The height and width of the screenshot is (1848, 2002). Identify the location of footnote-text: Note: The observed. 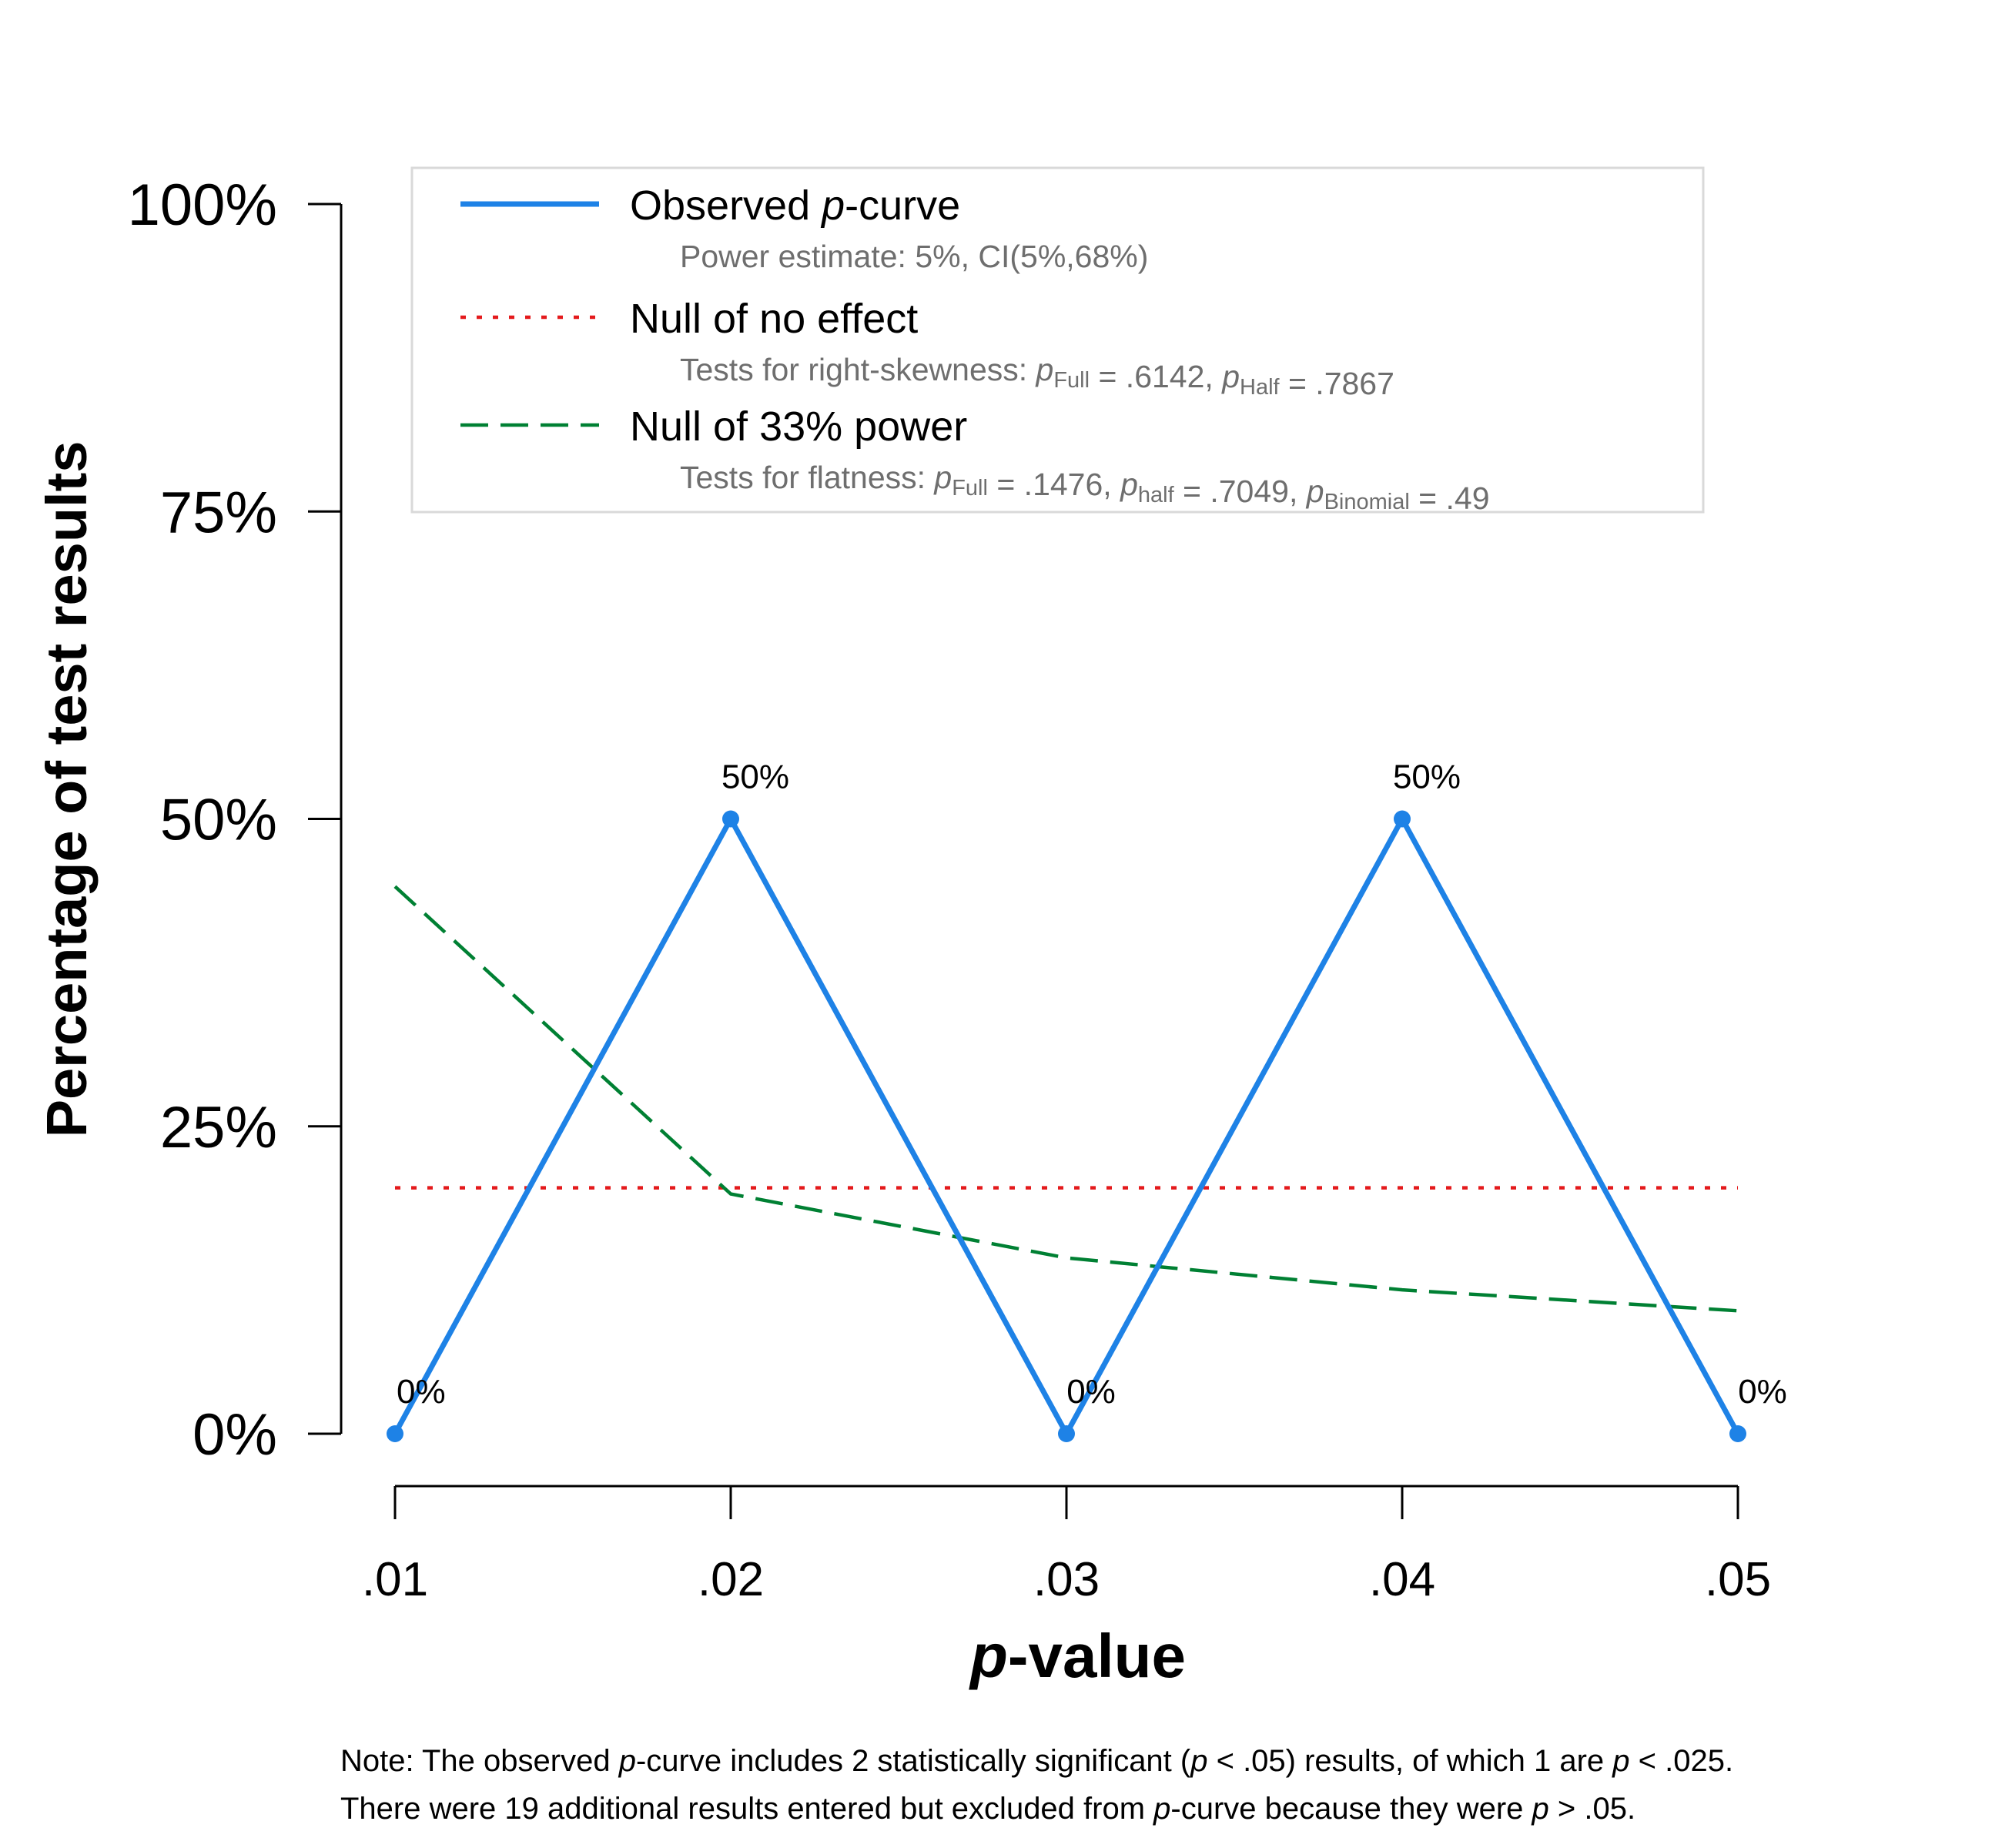
(479, 1761).